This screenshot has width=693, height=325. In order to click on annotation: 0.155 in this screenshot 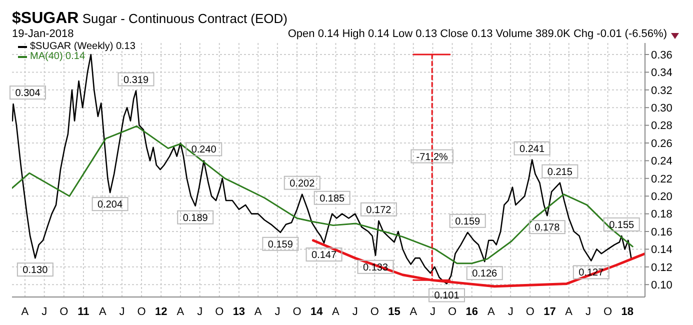, I will do `click(622, 225)`.